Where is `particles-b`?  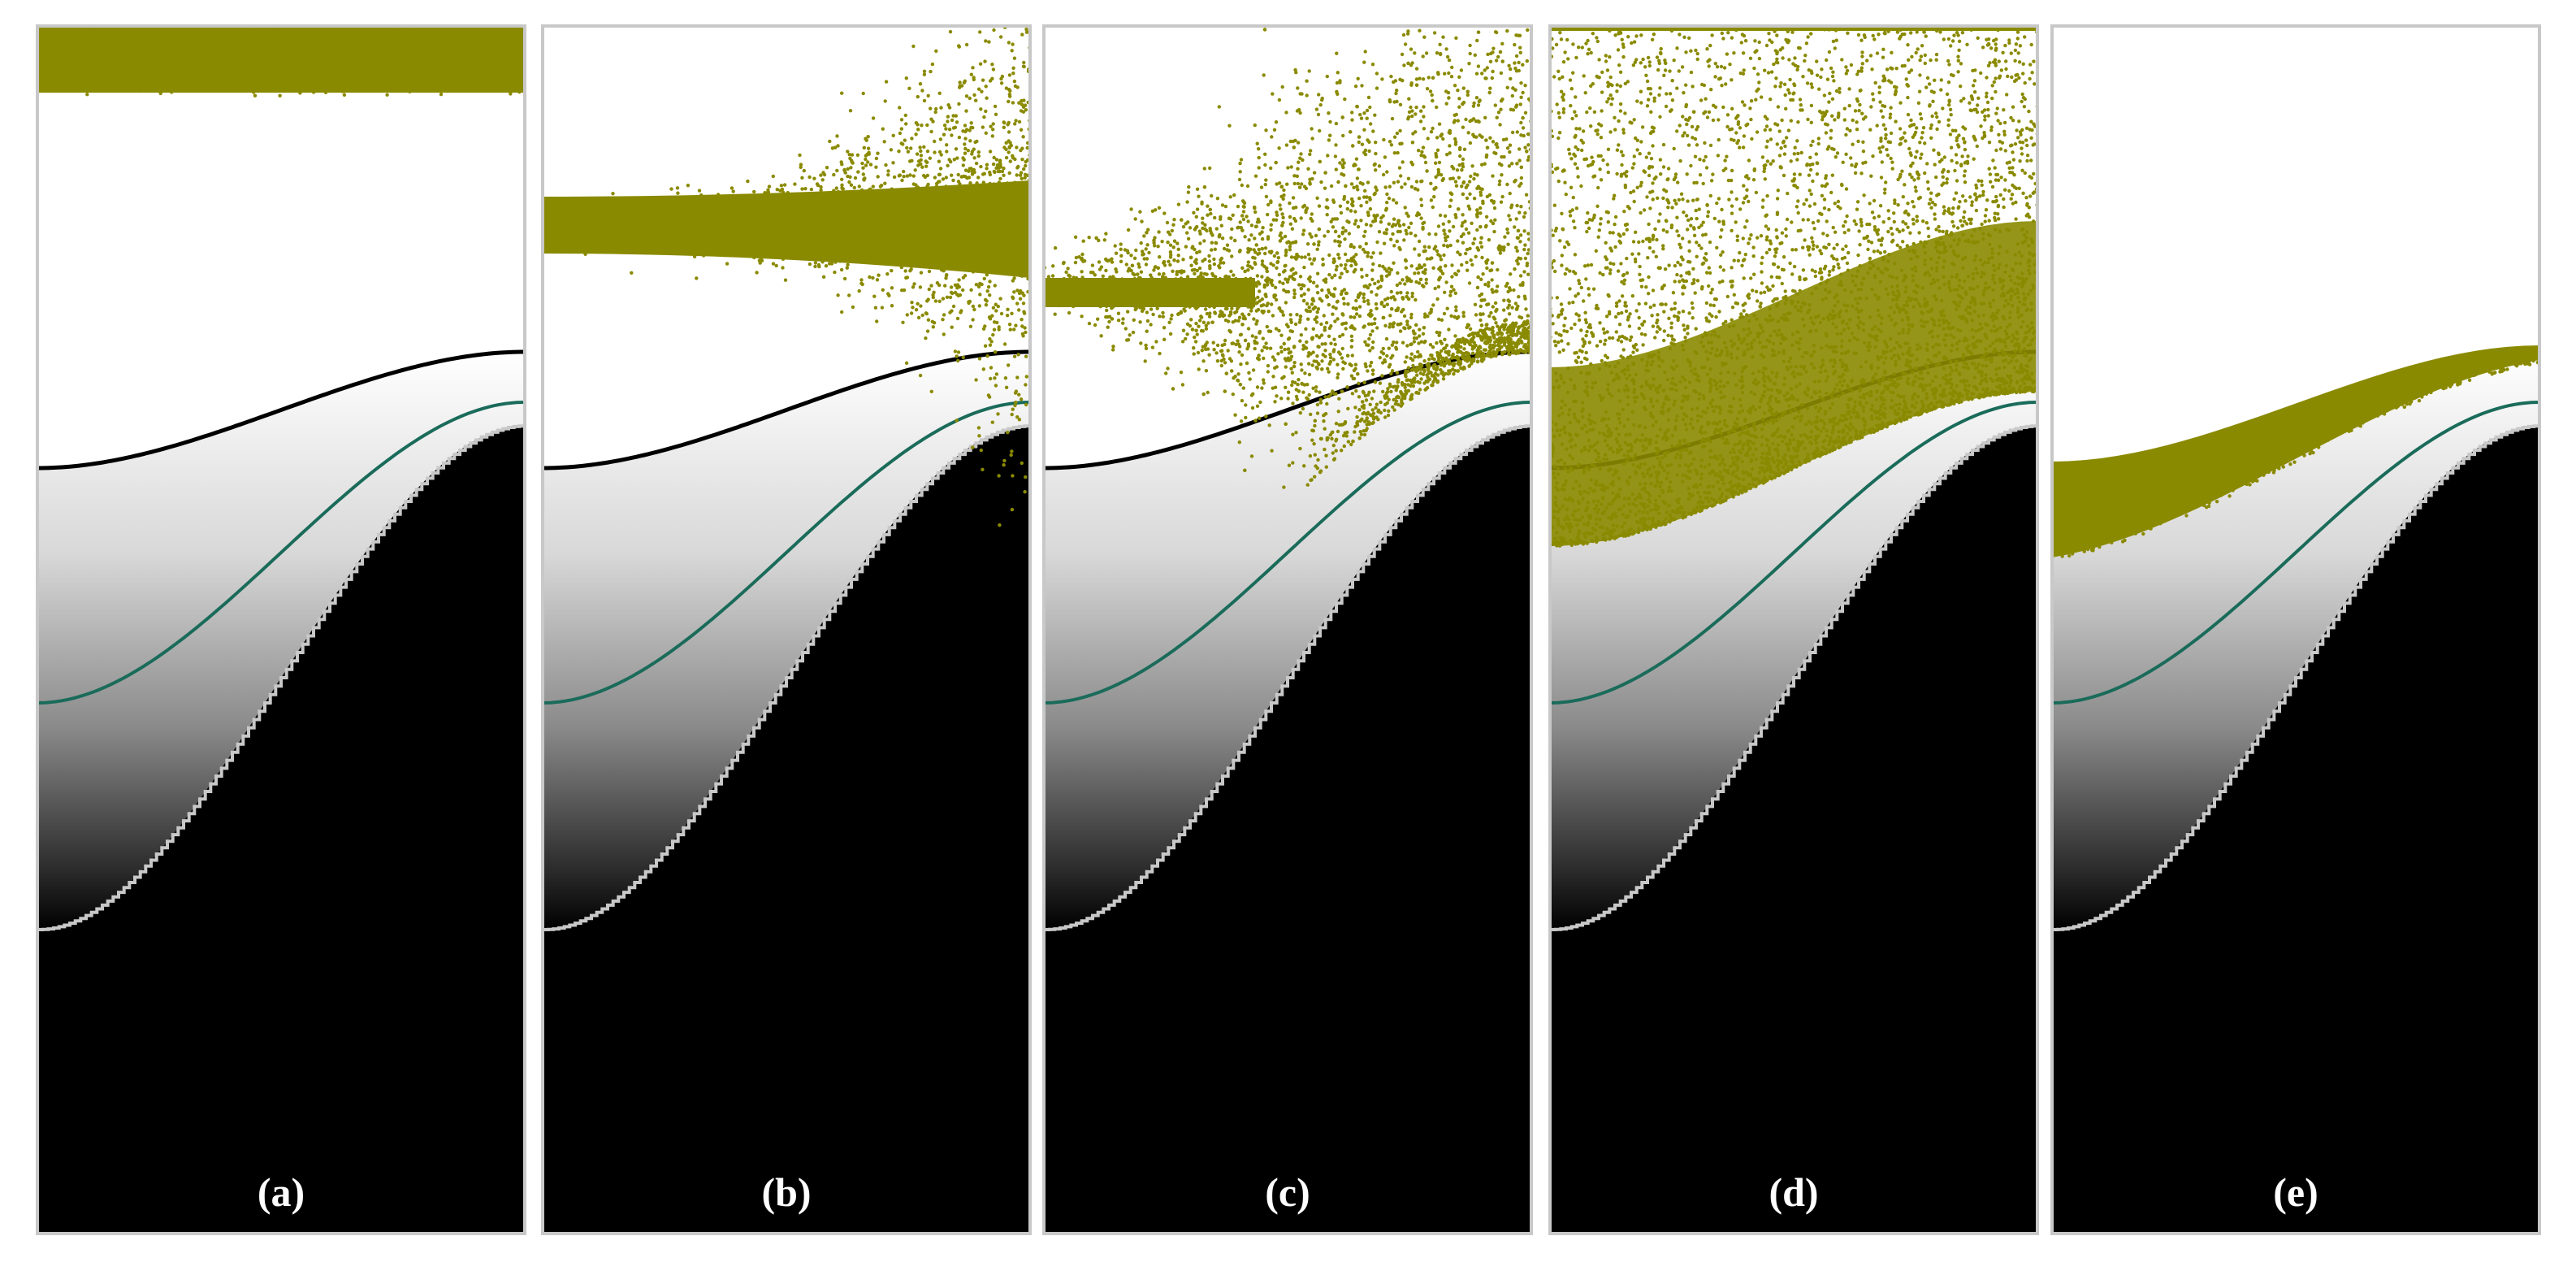
particles-b is located at coordinates (786, 276).